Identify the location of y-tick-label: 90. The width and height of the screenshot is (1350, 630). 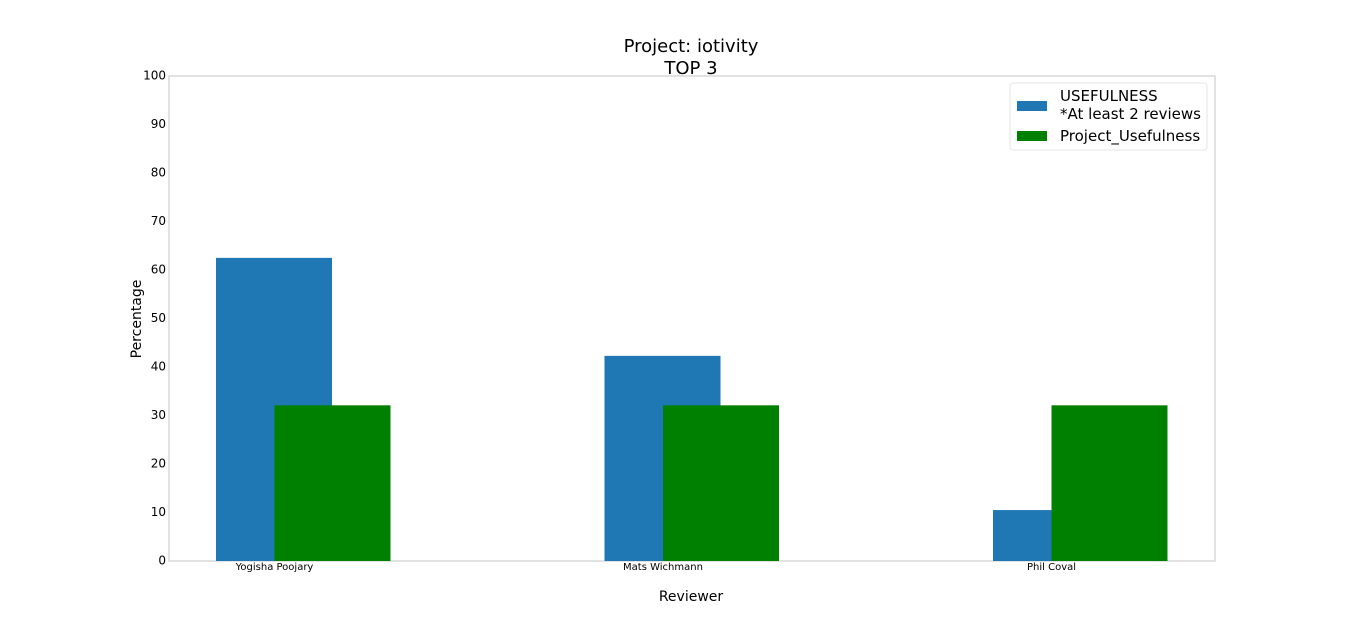
(158, 124).